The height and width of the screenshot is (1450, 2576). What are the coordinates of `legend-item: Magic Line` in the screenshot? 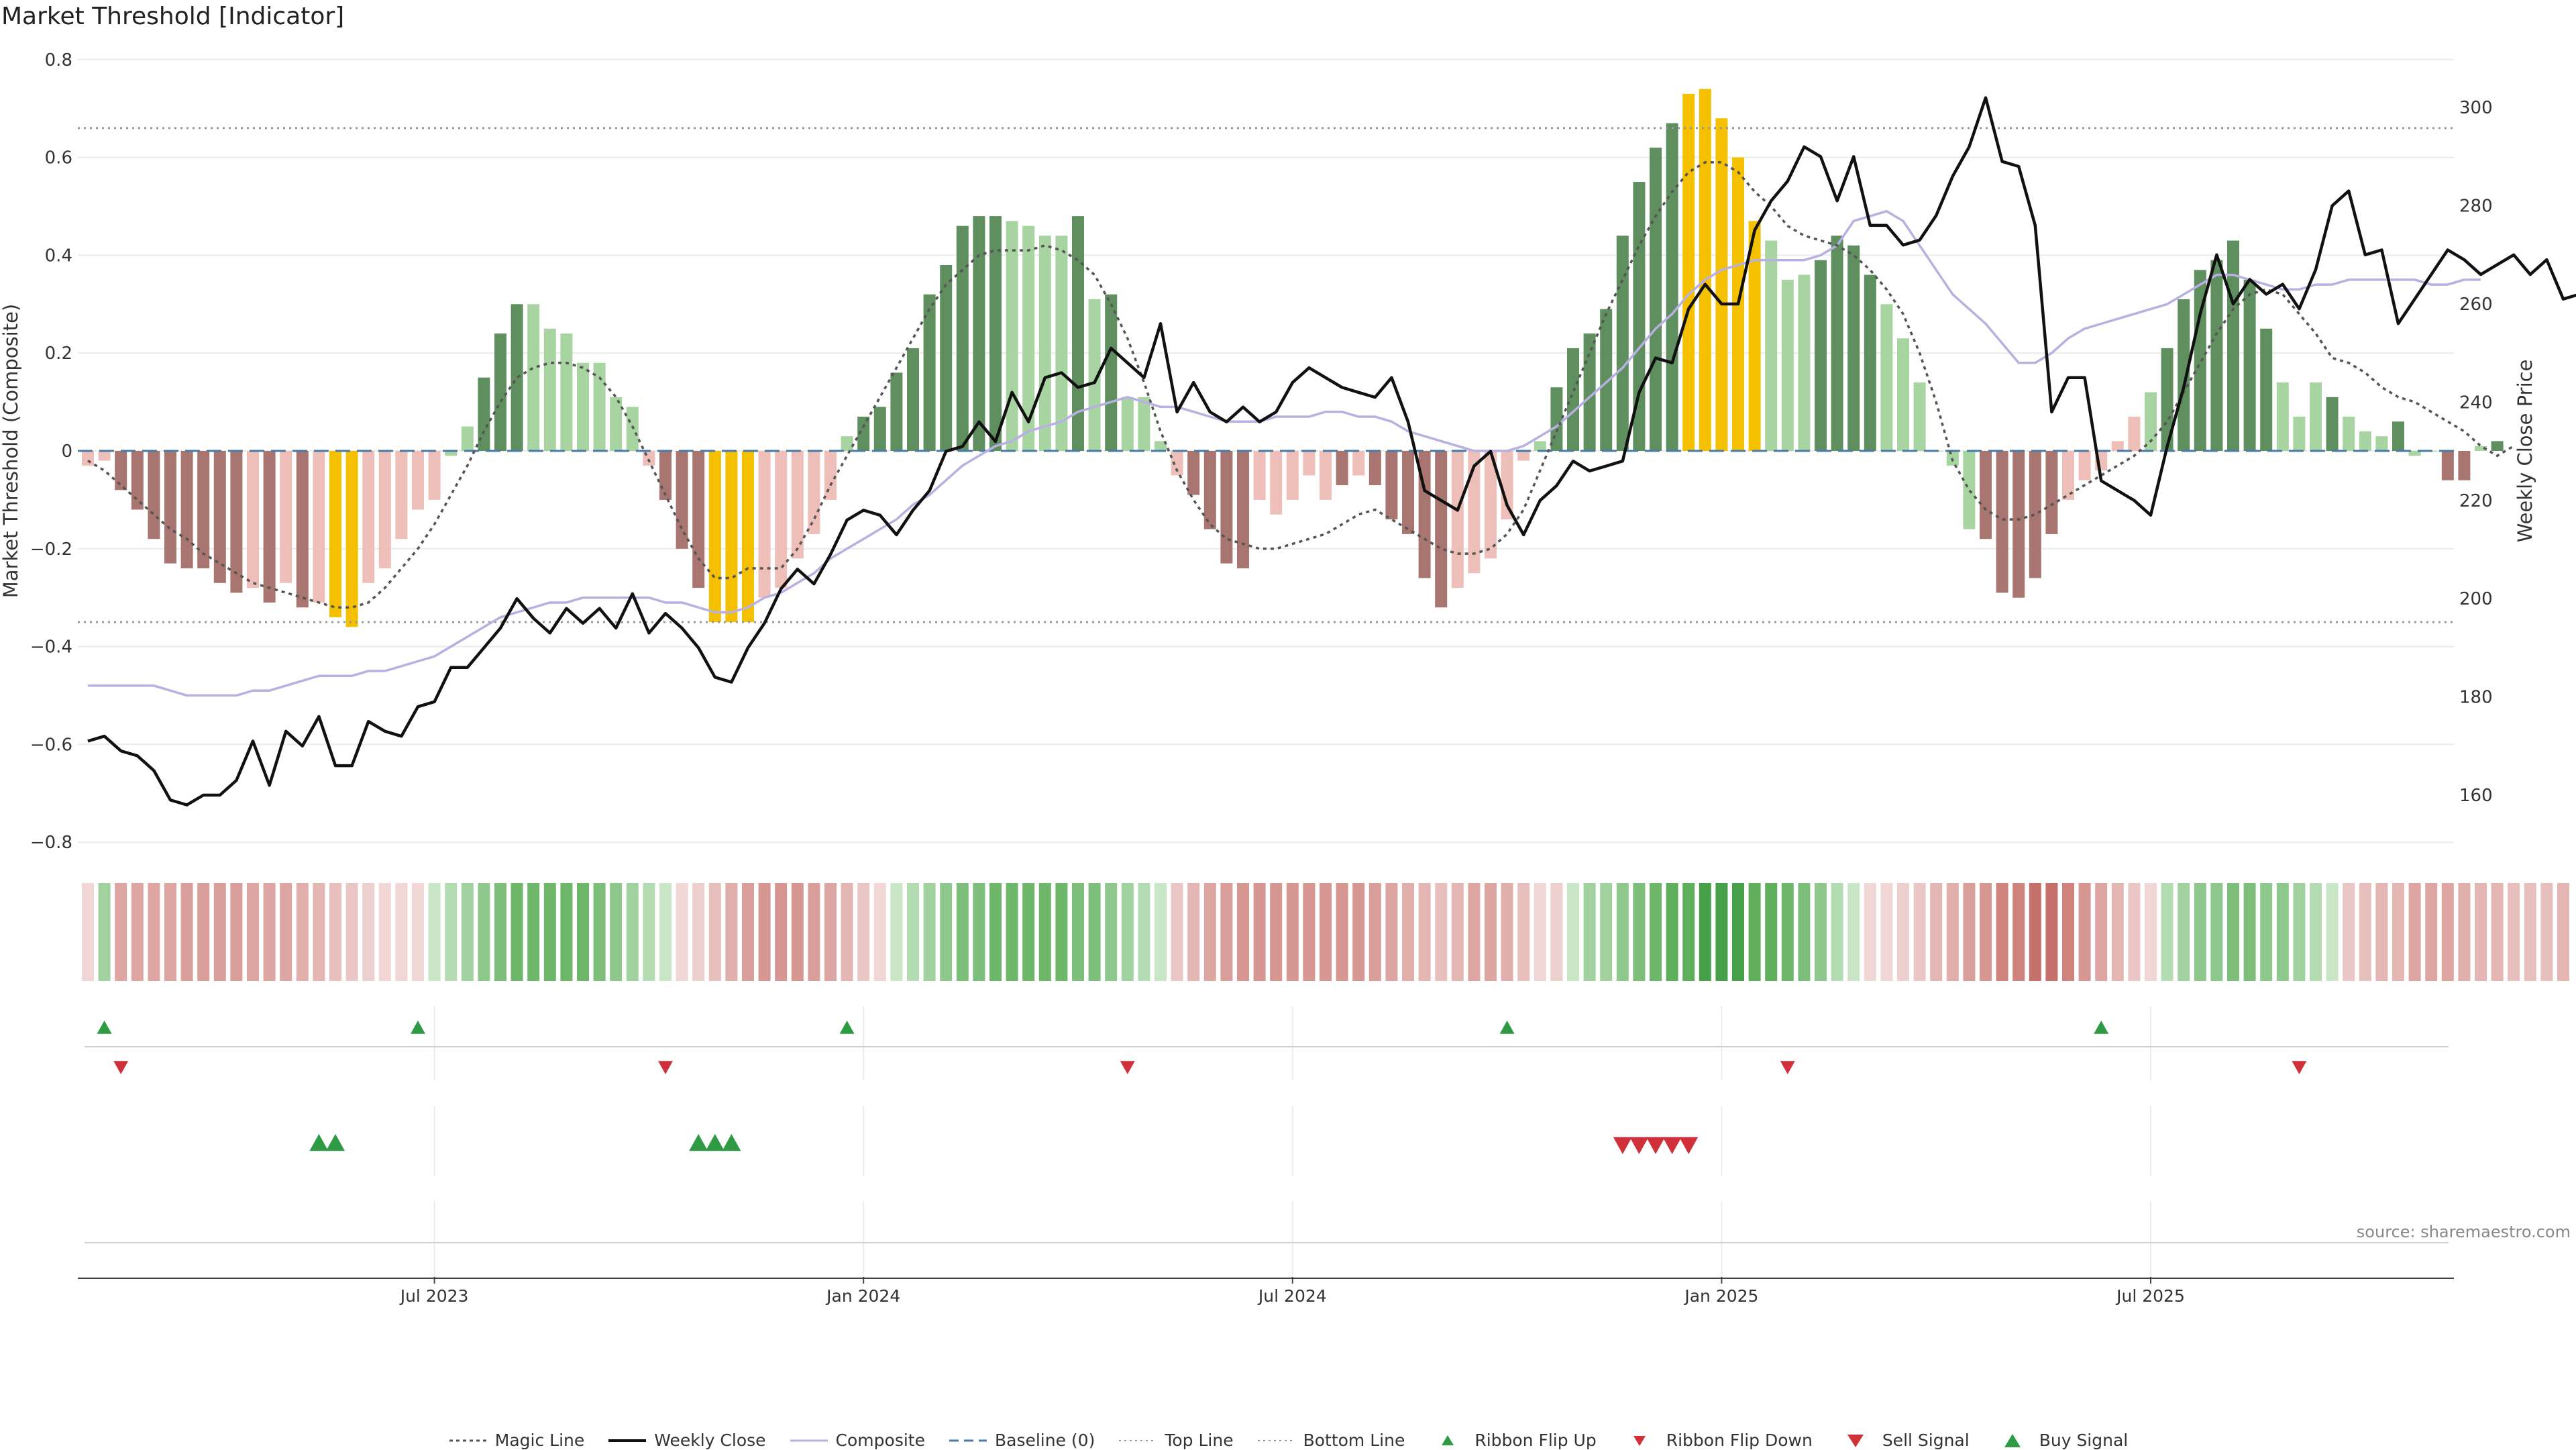 It's located at (516, 1440).